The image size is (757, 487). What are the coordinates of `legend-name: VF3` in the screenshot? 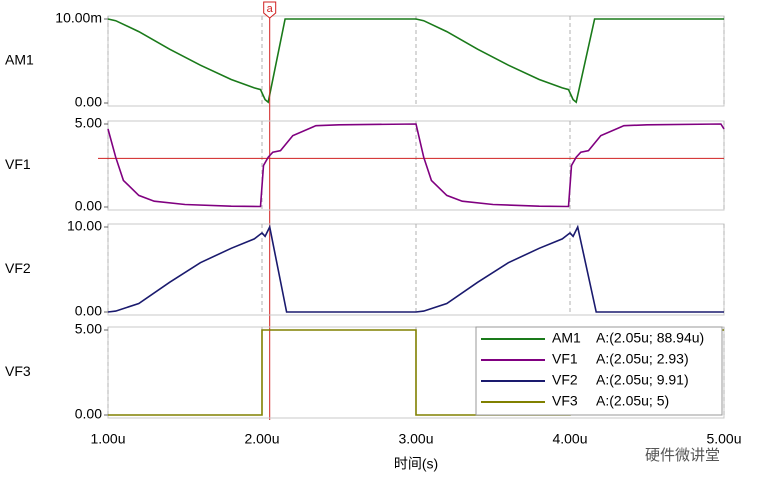 It's located at (565, 401).